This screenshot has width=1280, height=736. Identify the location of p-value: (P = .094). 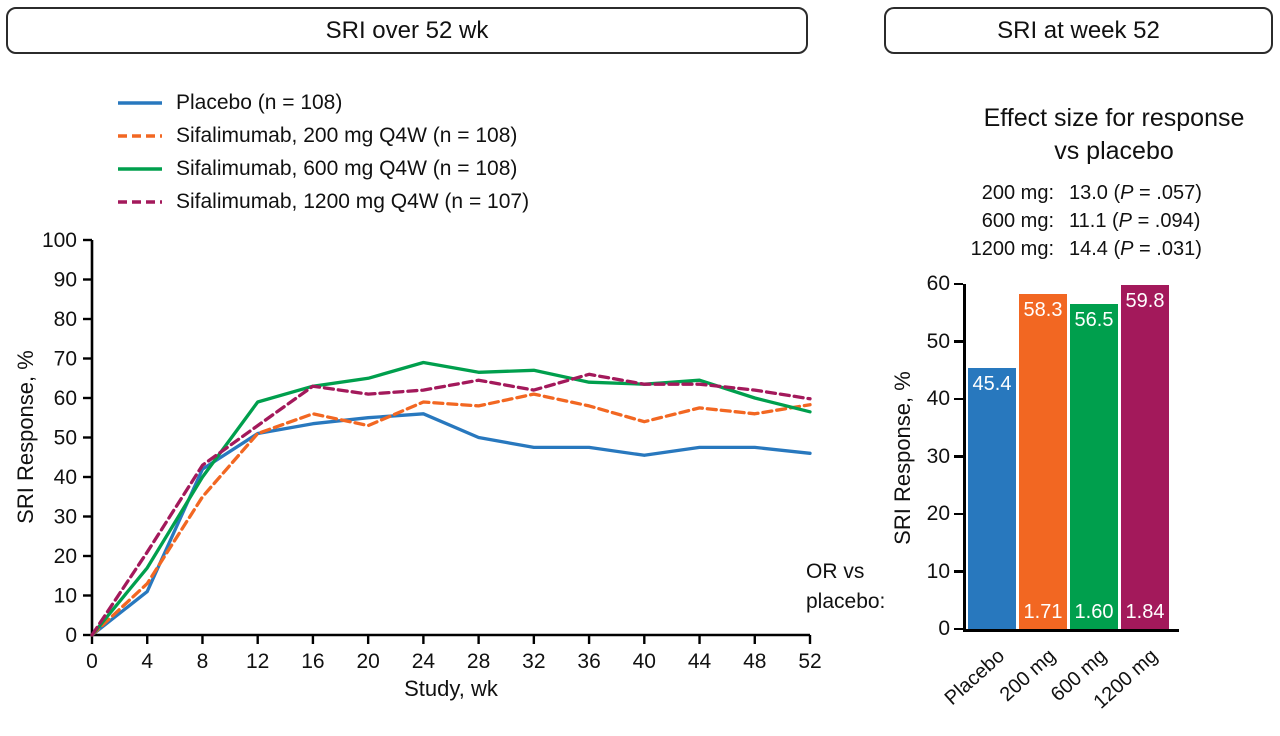
(1156, 221).